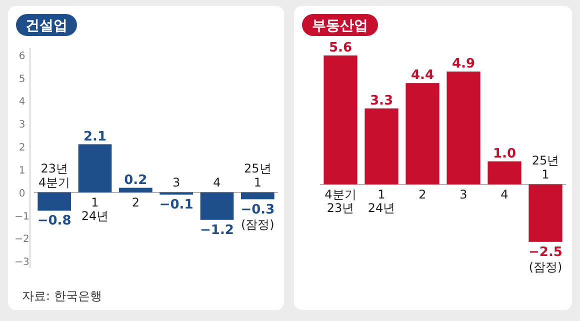 The image size is (580, 321). I want to click on y-tick-label: 4, so click(22, 102).